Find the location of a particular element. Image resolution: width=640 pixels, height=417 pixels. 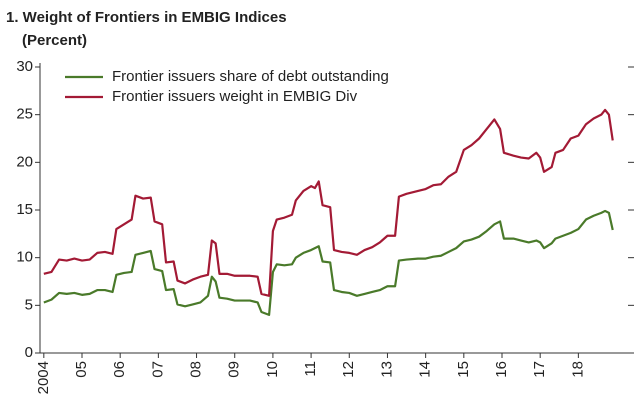

x-tick-label: 18 is located at coordinates (577, 369).